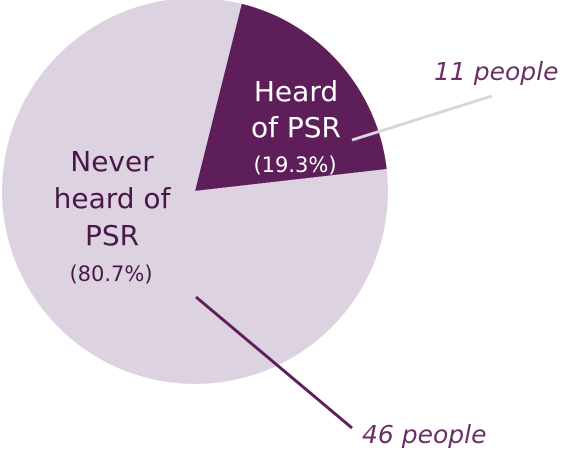  What do you see at coordinates (296, 91) in the screenshot?
I see `slice-label-heard-line-1: Heard` at bounding box center [296, 91].